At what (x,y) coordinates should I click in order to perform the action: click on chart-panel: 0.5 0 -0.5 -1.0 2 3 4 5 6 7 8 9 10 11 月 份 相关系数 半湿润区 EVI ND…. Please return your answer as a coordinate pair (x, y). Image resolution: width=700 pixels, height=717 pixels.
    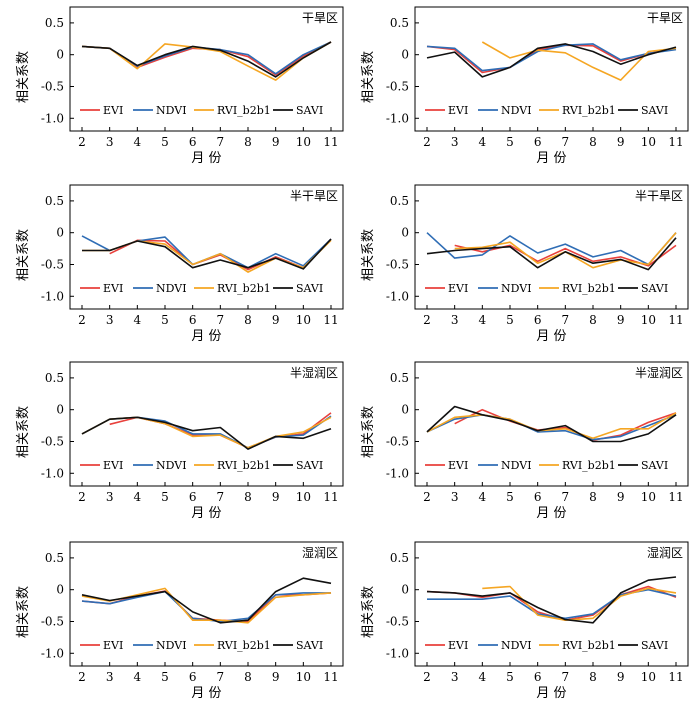
    Looking at the image, I should click on (180, 441).